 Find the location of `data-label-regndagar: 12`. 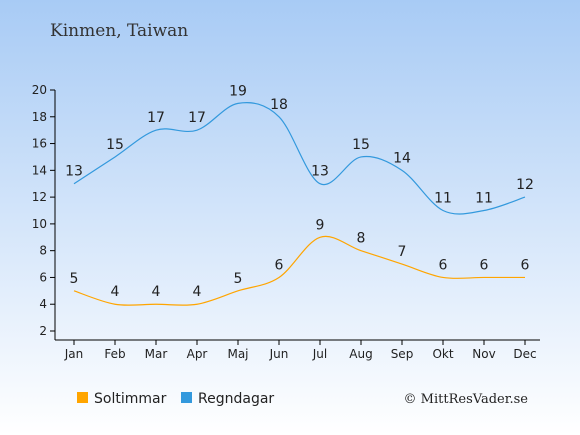

data-label-regndagar: 12 is located at coordinates (525, 185).